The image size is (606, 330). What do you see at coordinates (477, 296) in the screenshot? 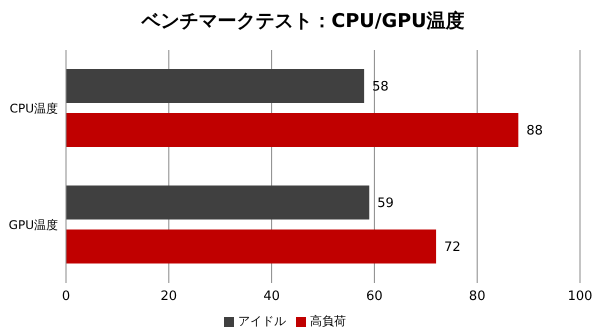
I see `x-tick-label: 80` at bounding box center [477, 296].